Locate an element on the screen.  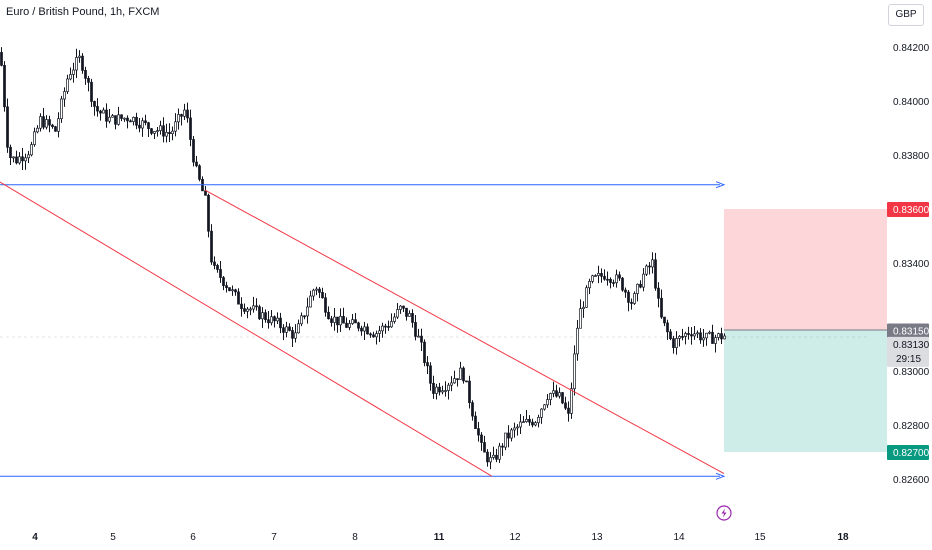
time-tick-label: 4 is located at coordinates (35, 537).